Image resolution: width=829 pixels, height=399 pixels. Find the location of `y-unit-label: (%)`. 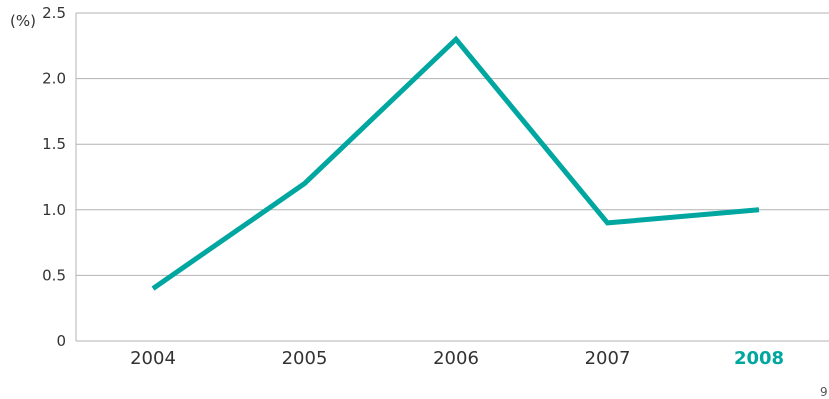

y-unit-label: (%) is located at coordinates (23, 21).